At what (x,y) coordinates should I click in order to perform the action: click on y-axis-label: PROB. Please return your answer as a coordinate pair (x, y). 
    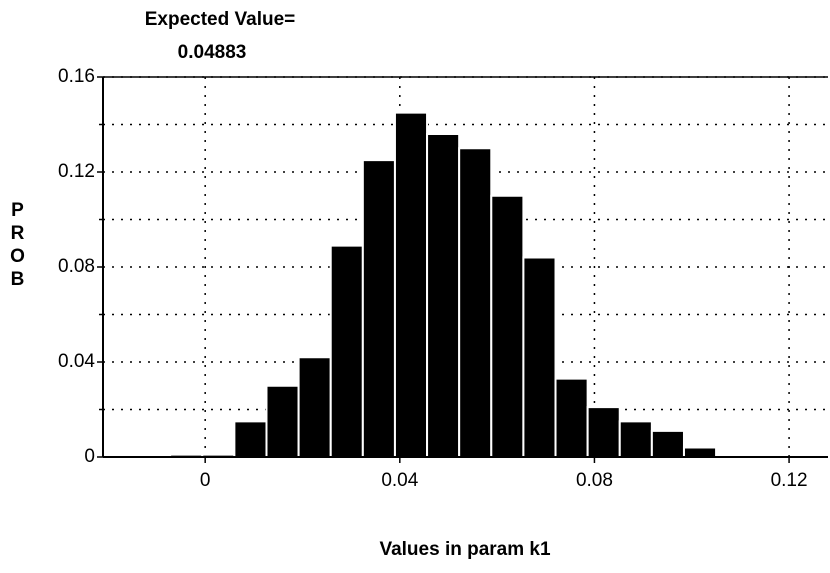
    Looking at the image, I should click on (17, 246).